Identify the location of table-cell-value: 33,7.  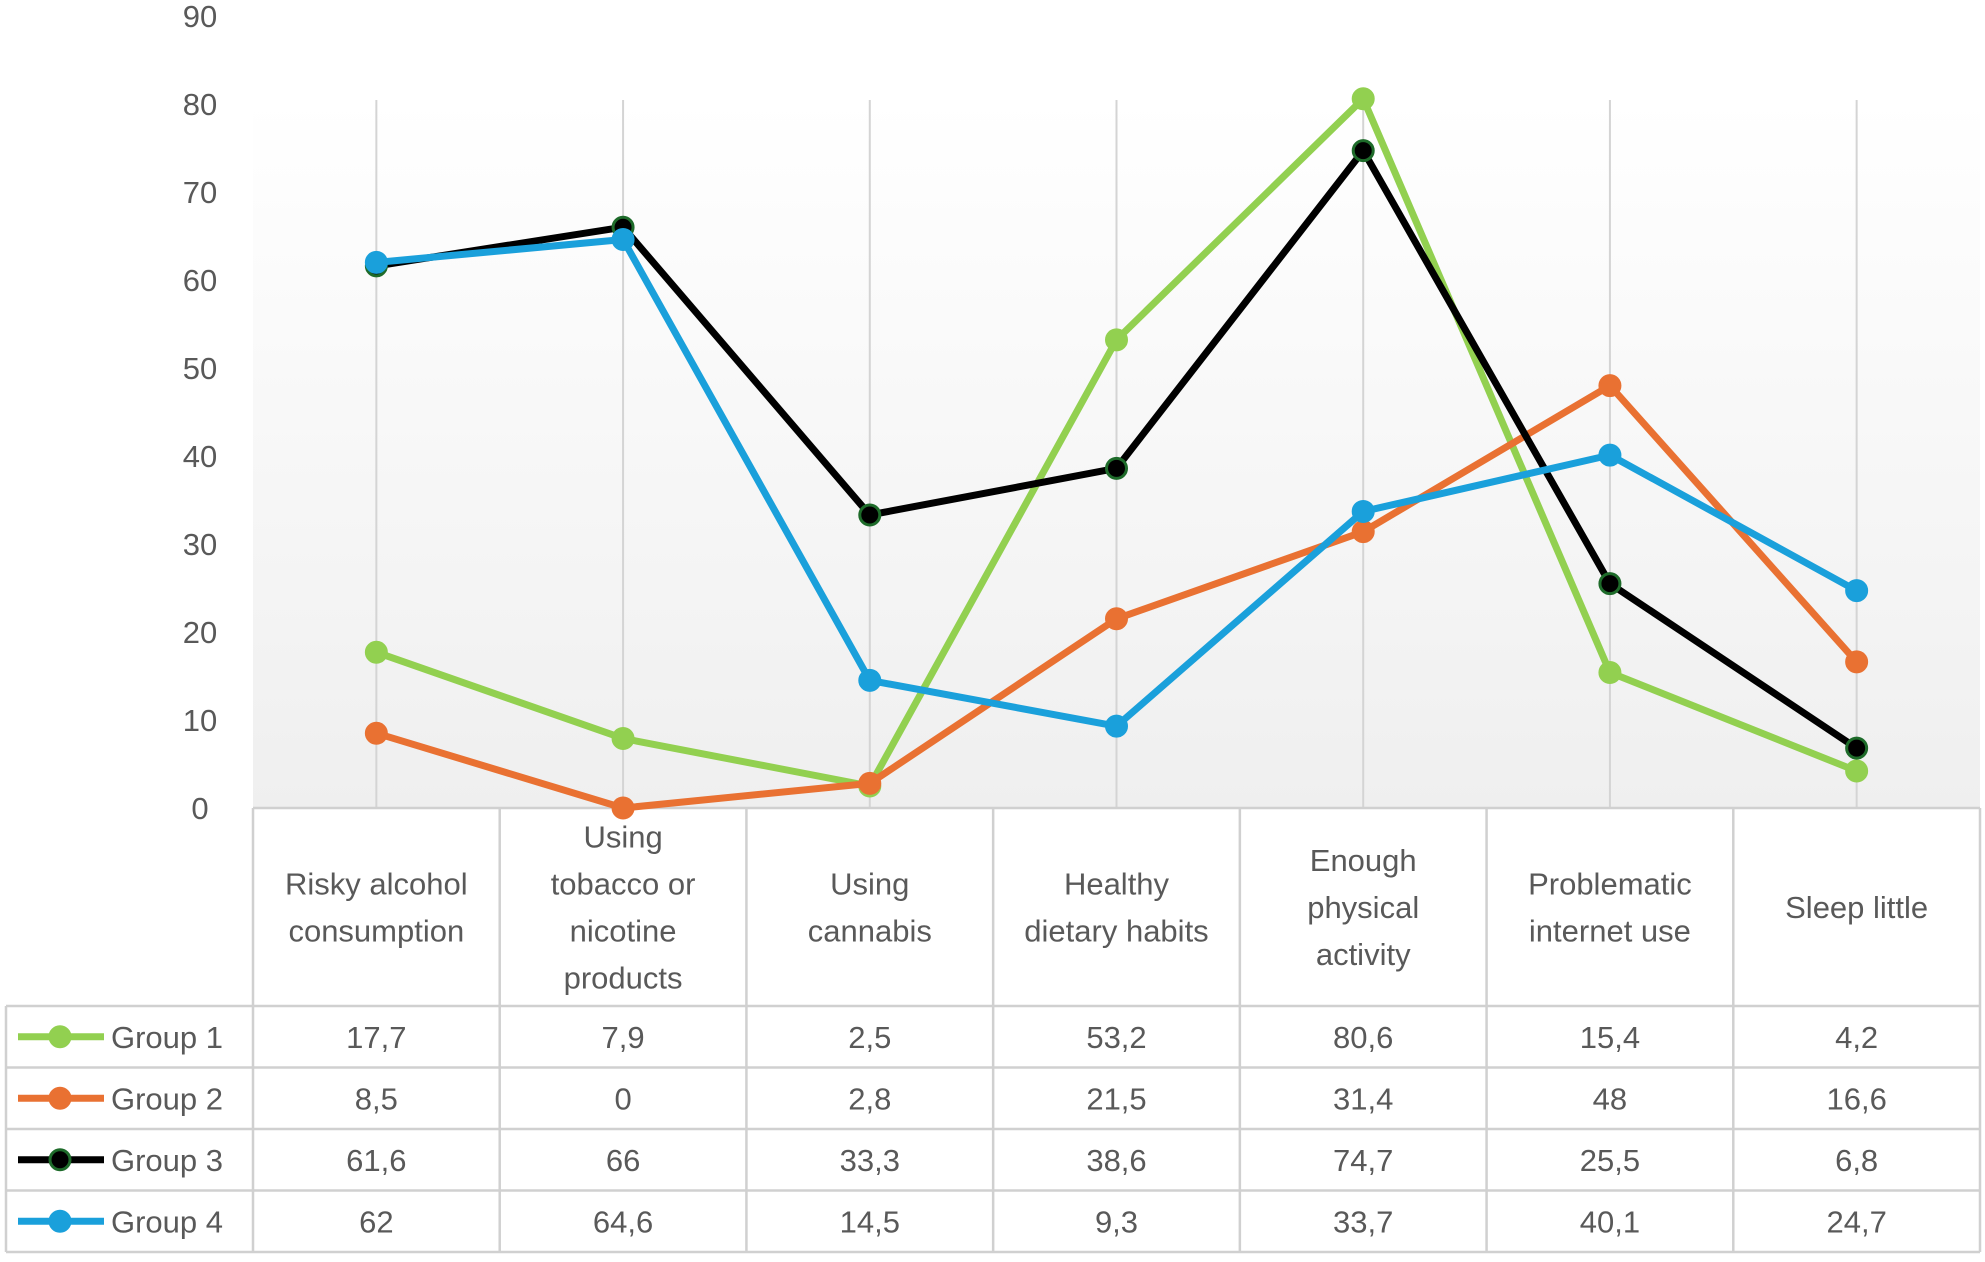
(1363, 1221).